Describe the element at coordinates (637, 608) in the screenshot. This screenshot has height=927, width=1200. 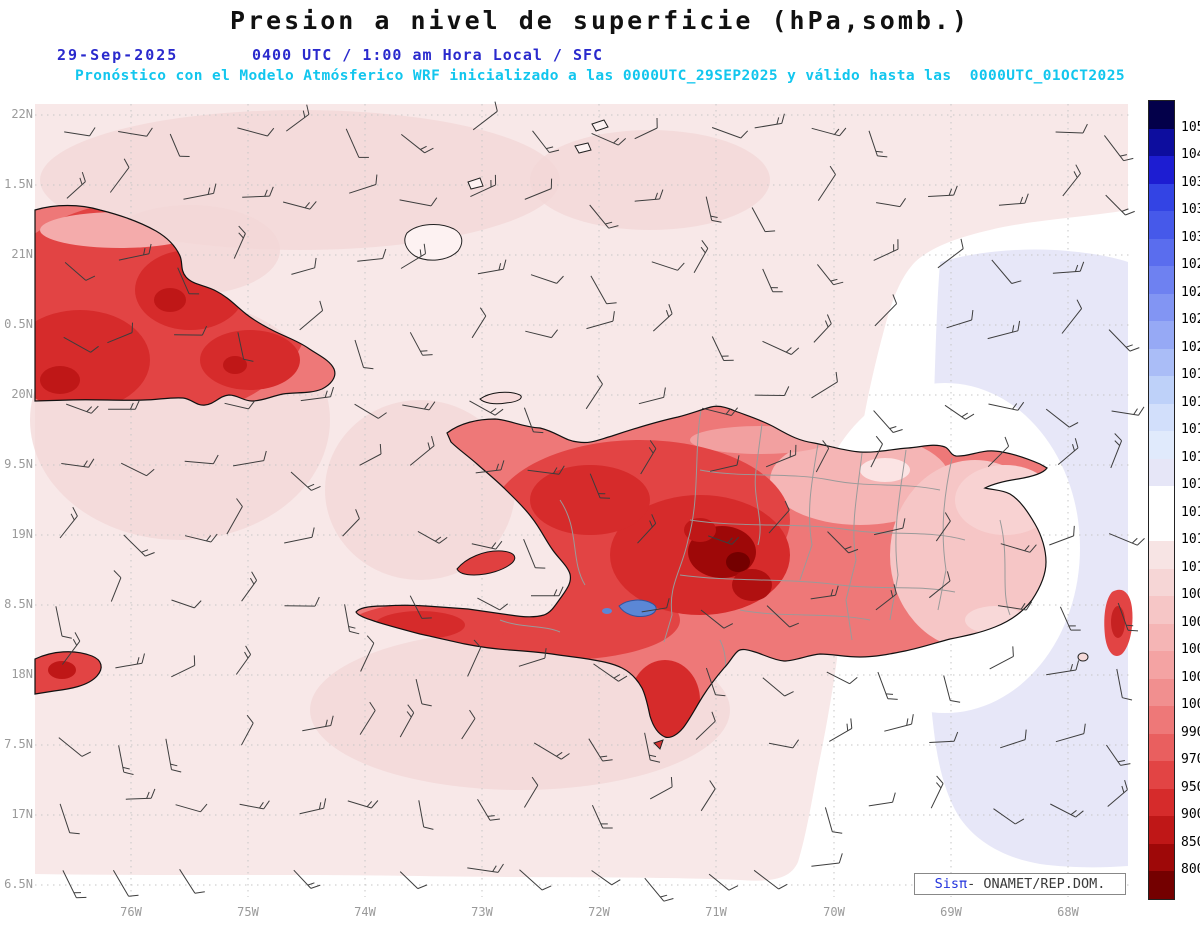
I see `lake-enriquillo` at that location.